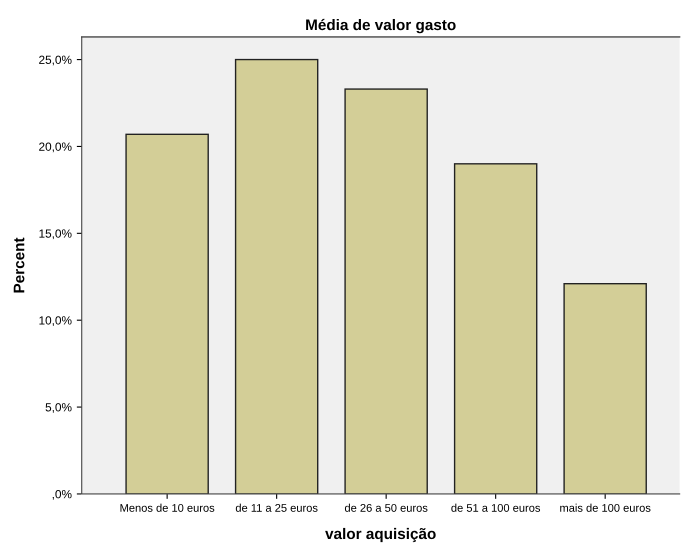 The height and width of the screenshot is (544, 681). I want to click on chart-title: Média de valor gasto, so click(381, 26).